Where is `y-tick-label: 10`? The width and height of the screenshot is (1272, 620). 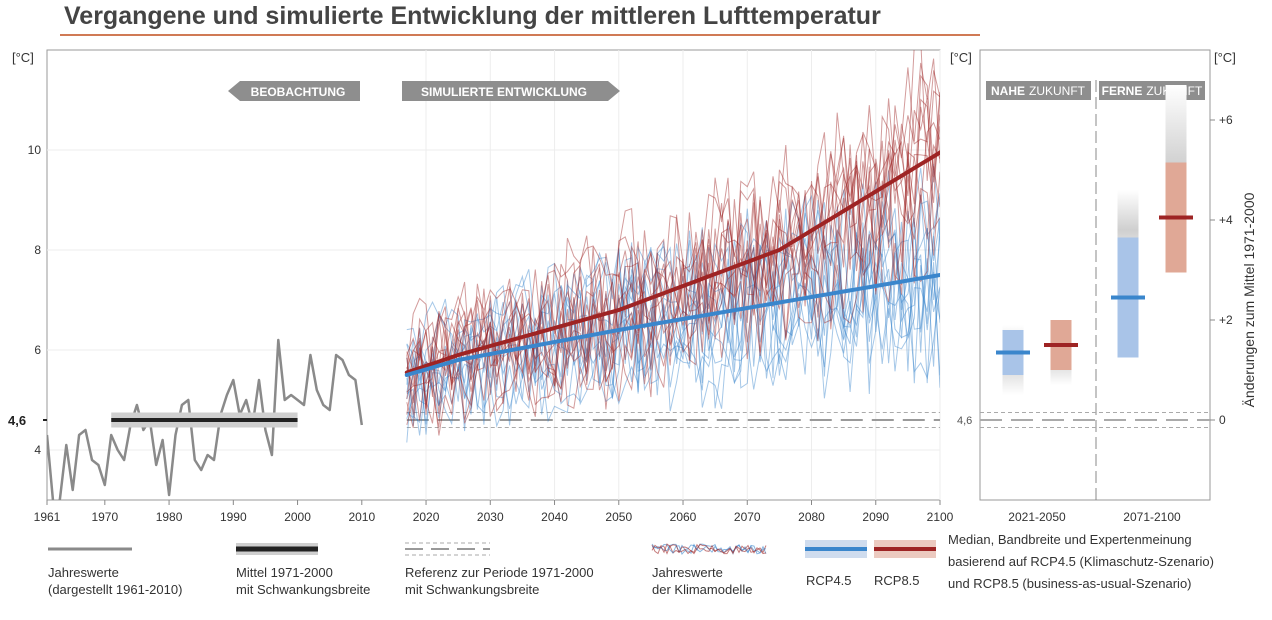 y-tick-label: 10 is located at coordinates (35, 150).